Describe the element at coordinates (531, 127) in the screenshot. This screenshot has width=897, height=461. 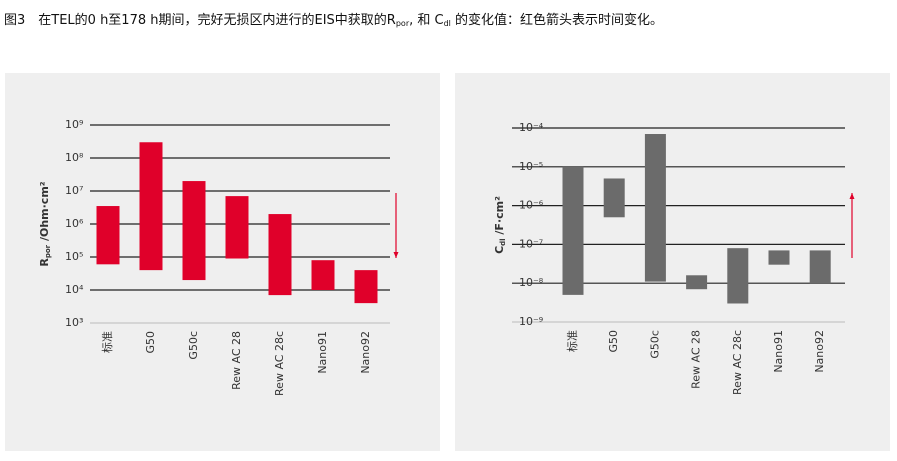
I see `y-tick-label: 10⁻⁴` at that location.